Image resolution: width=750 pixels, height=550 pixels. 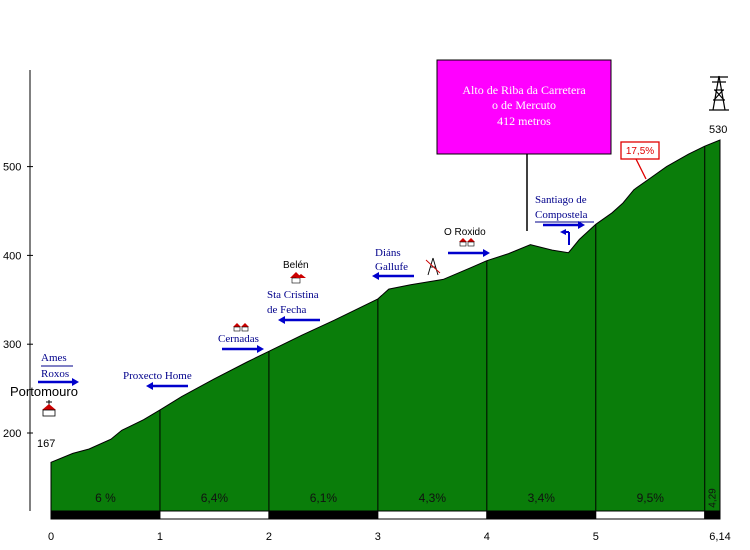 I want to click on x-tick-label: 4, so click(x=487, y=537).